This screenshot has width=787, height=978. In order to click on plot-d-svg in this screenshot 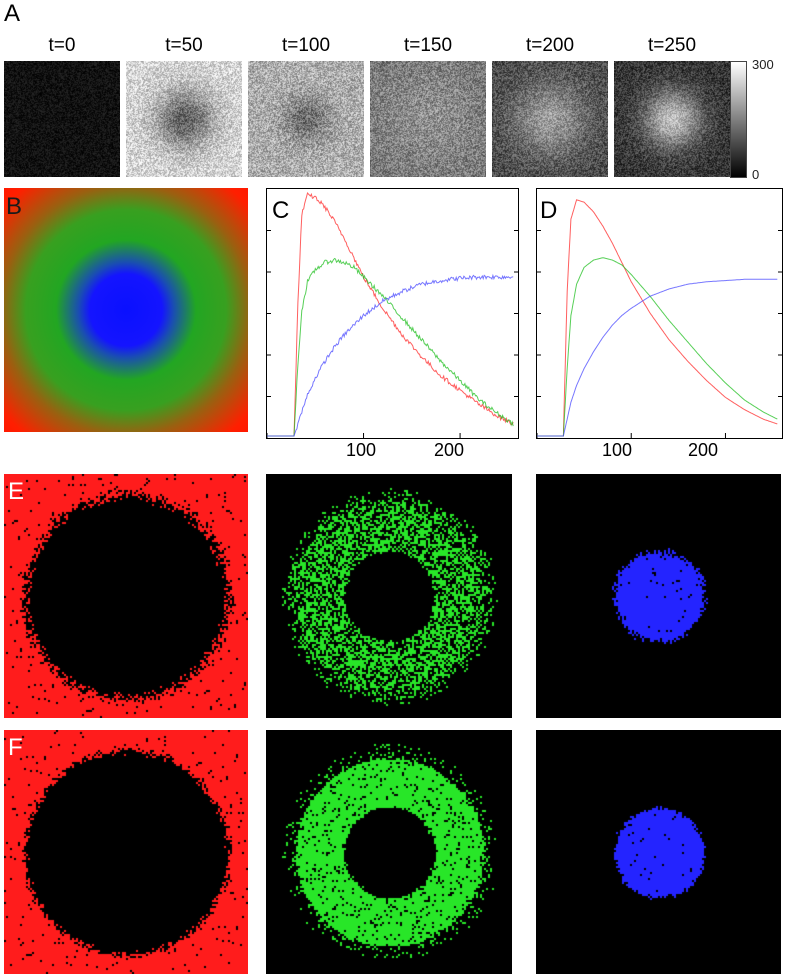, I will do `click(659, 318)`.